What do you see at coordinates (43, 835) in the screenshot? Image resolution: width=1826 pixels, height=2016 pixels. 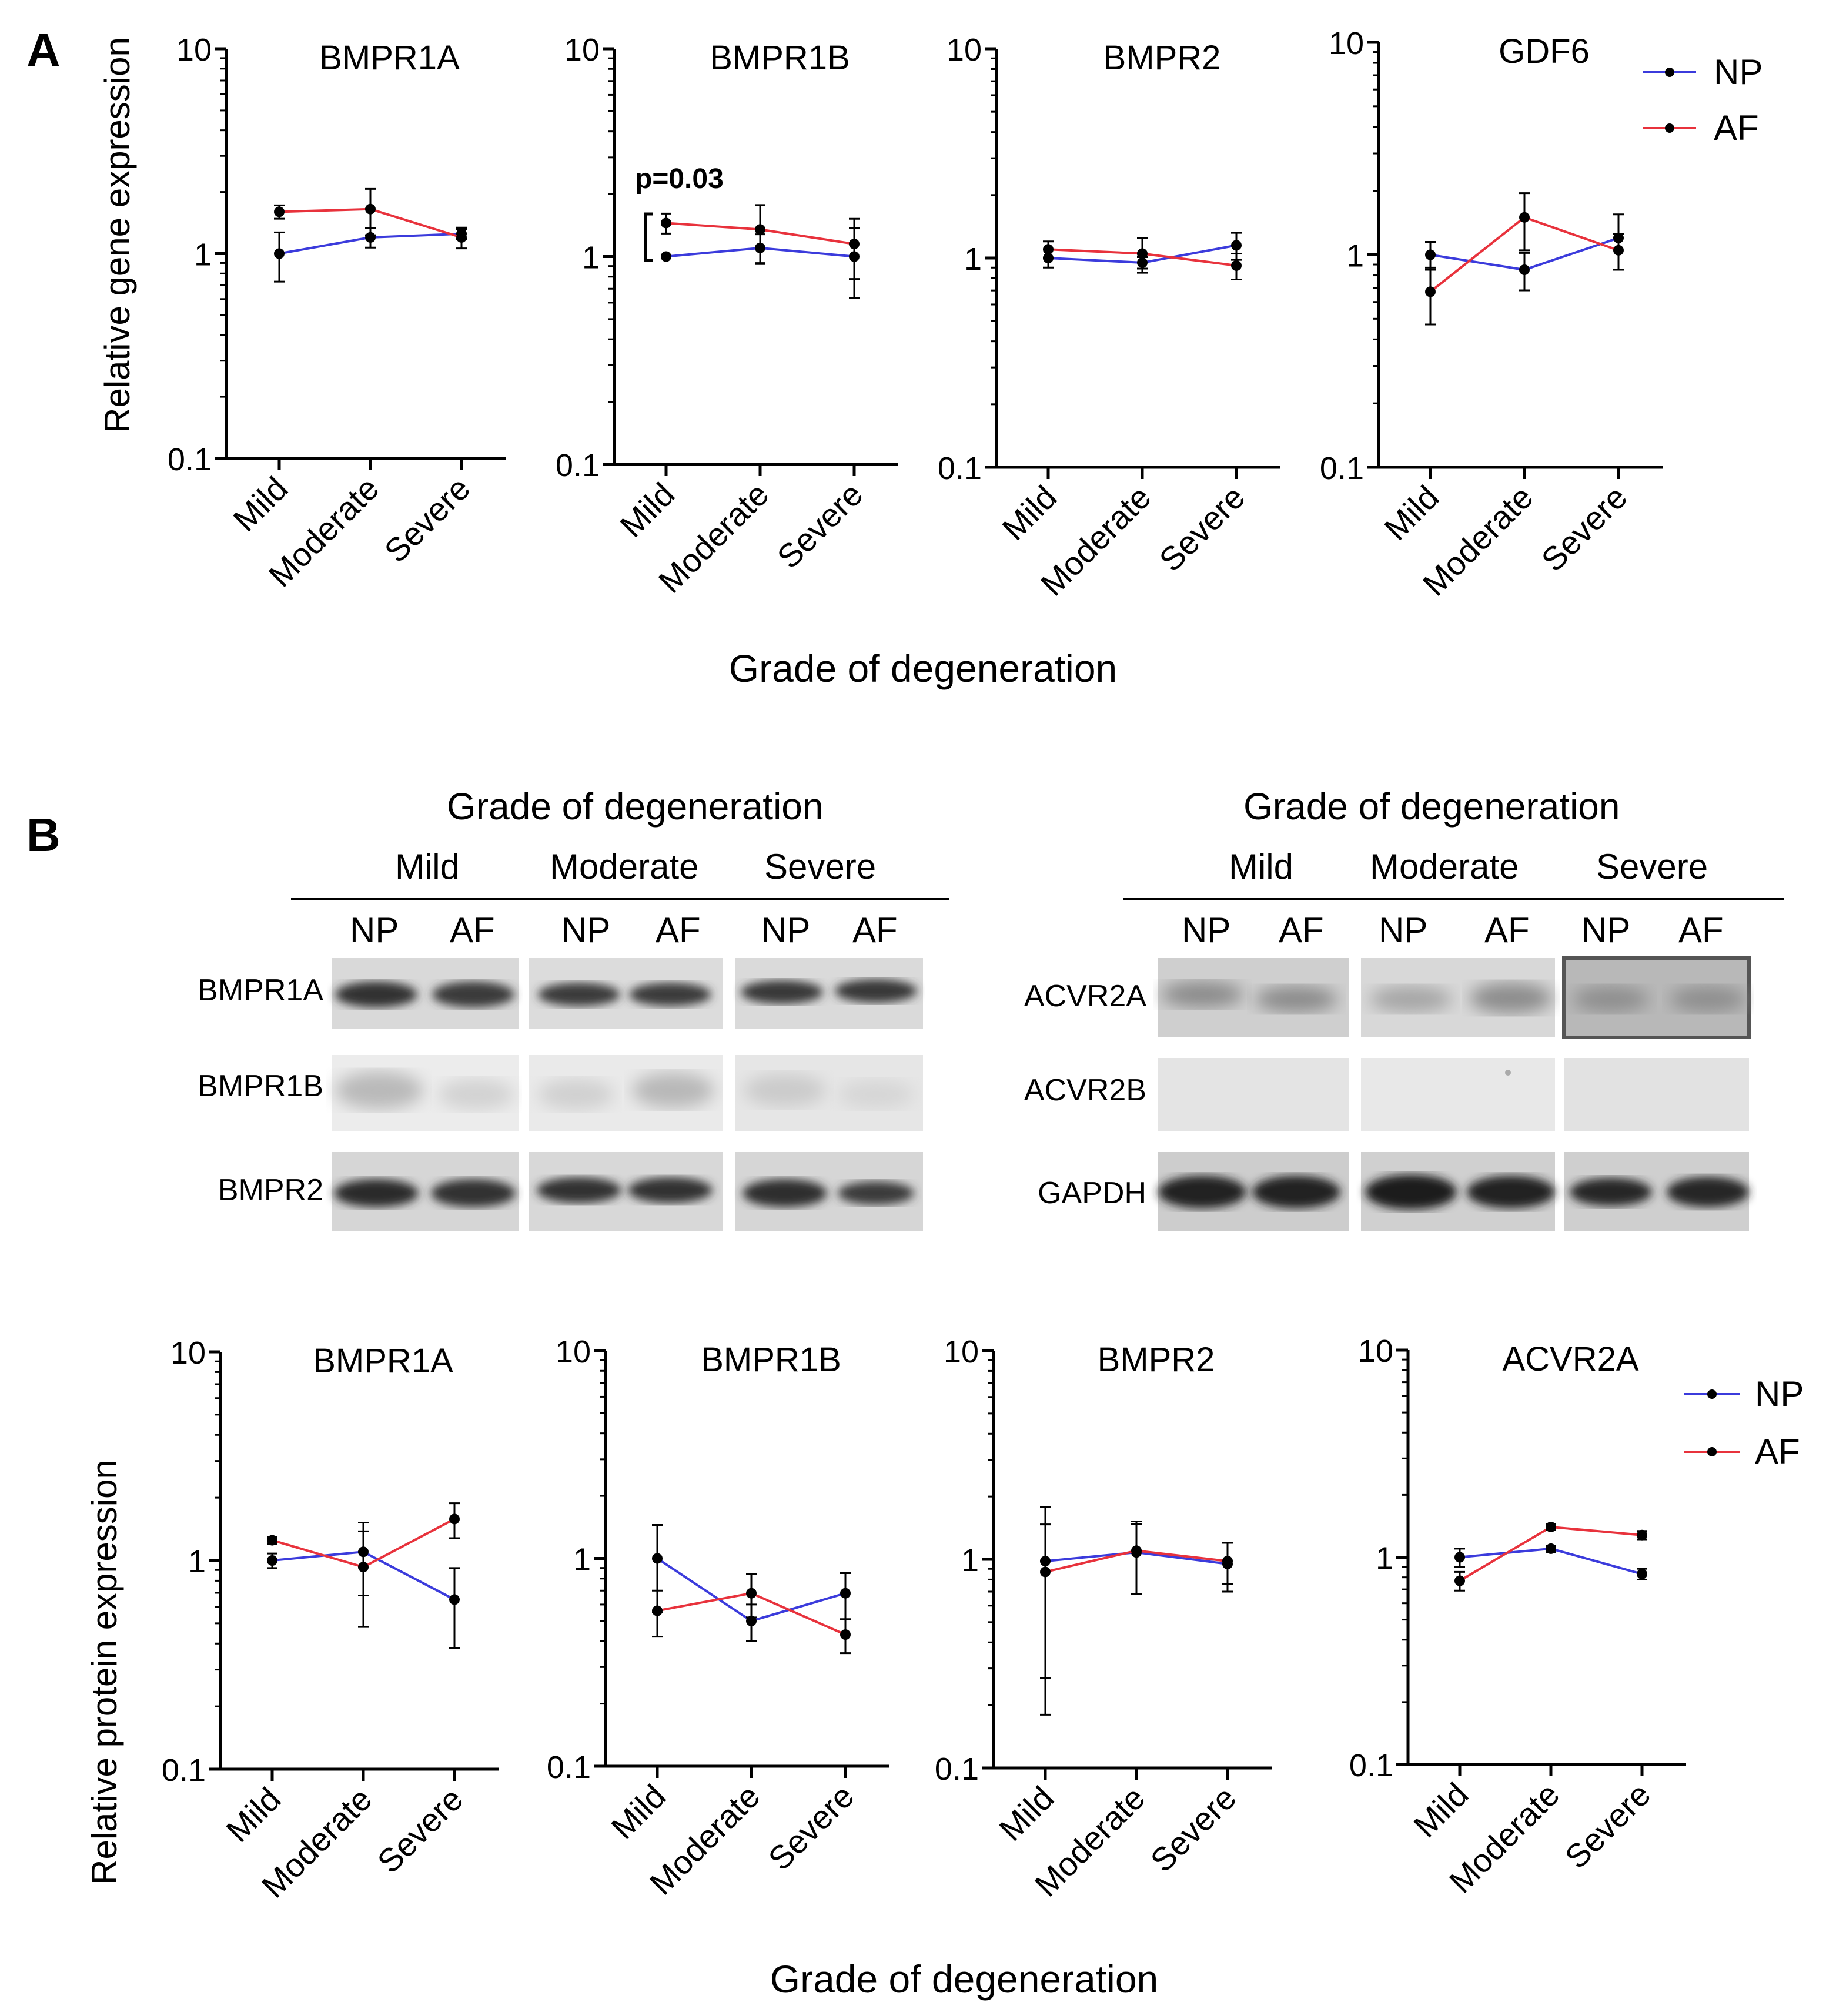 I see `panel-label-b: B` at bounding box center [43, 835].